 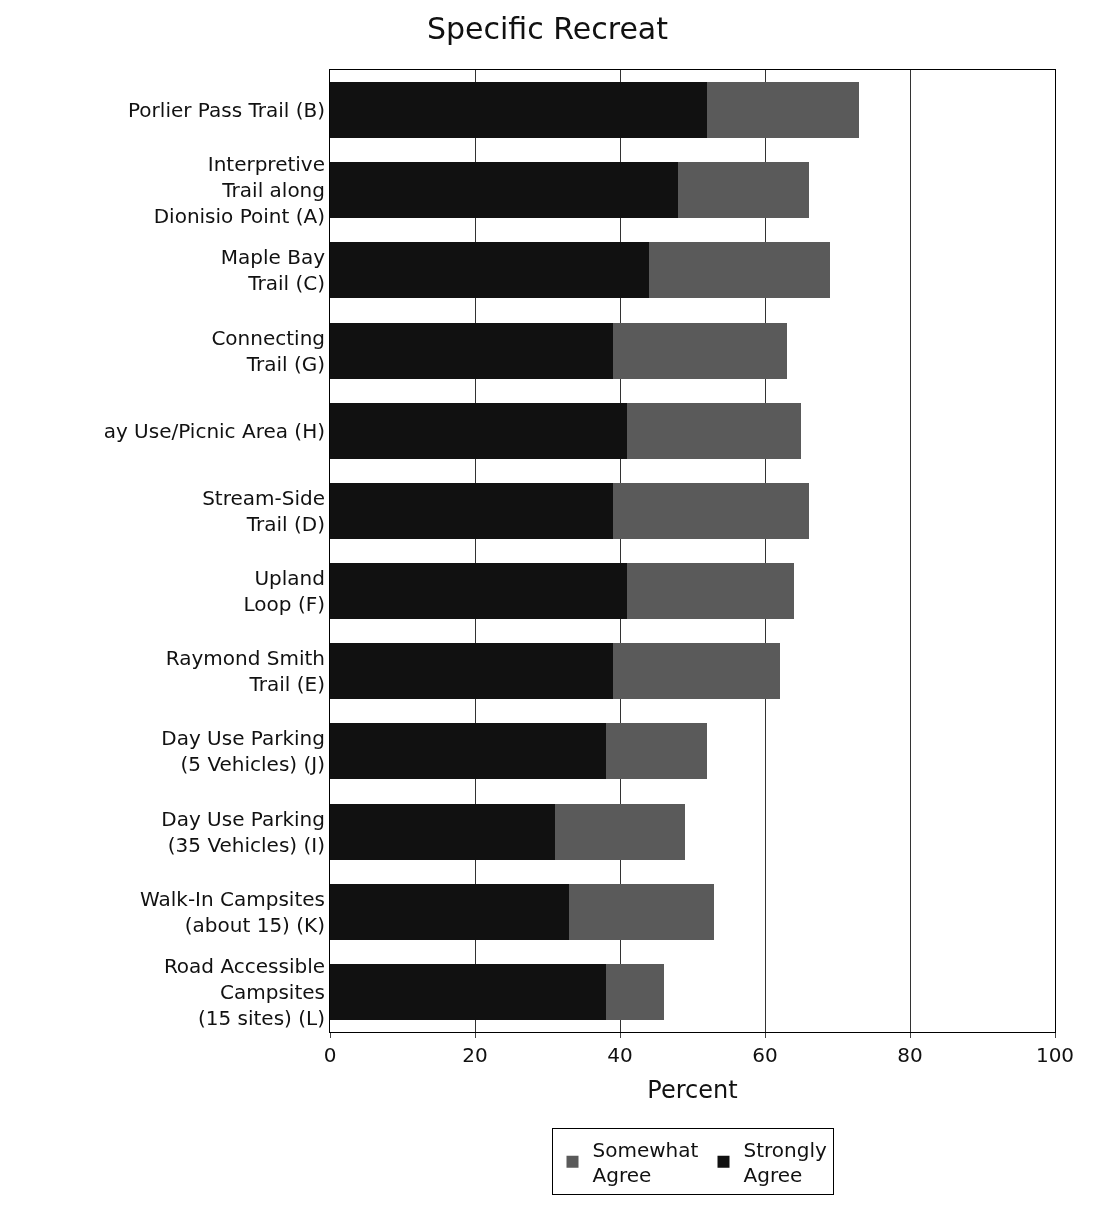 What do you see at coordinates (232, 911) in the screenshot?
I see `y-tick-label: Walk-In Campsites (about 15) (K)` at bounding box center [232, 911].